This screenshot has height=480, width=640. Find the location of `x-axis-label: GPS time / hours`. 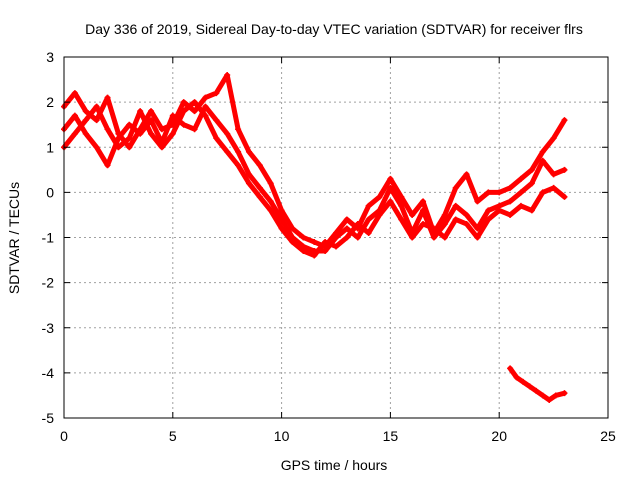

x-axis-label: GPS time / hours is located at coordinates (334, 465).